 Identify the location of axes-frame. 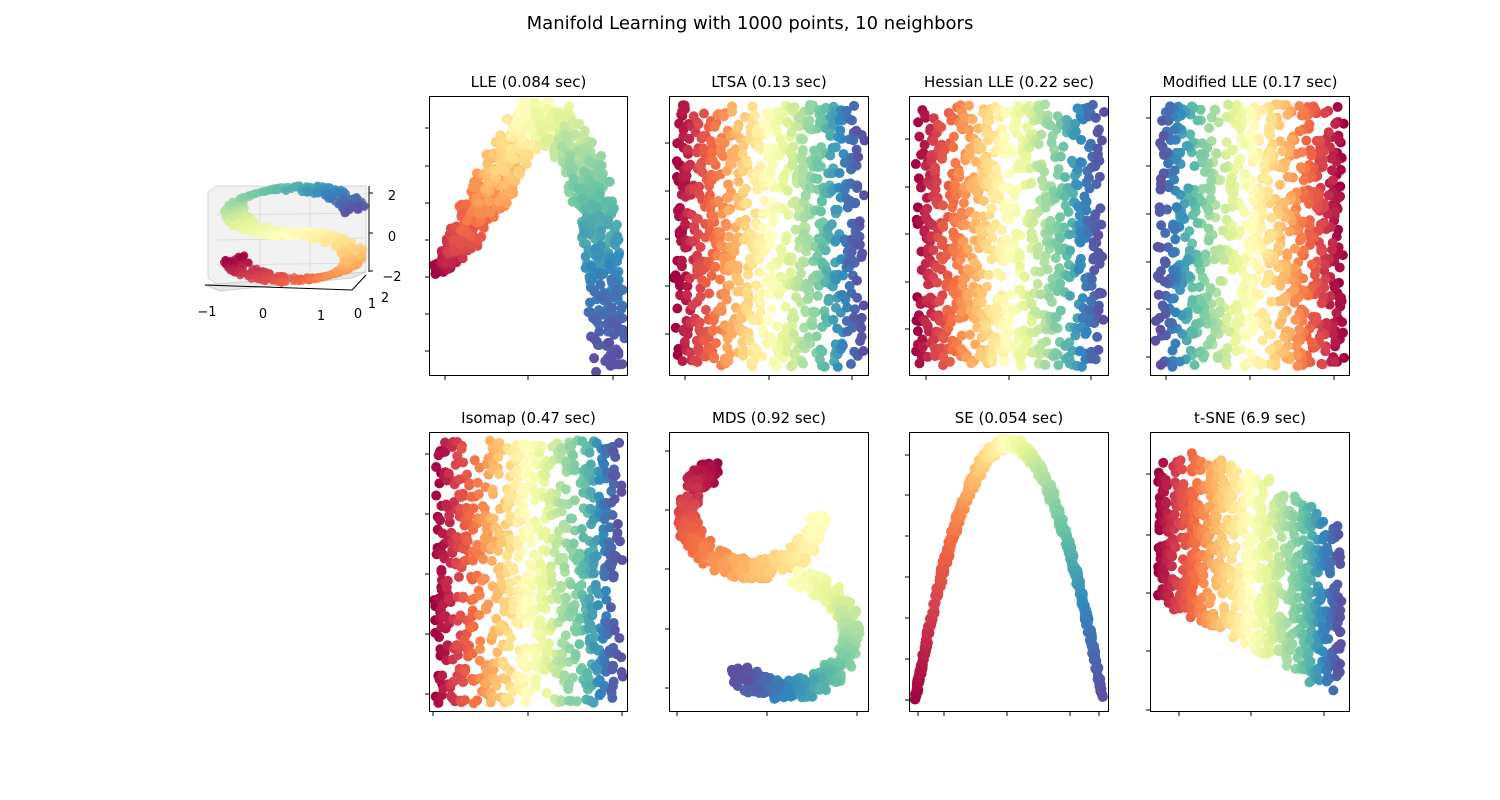
(1009, 236).